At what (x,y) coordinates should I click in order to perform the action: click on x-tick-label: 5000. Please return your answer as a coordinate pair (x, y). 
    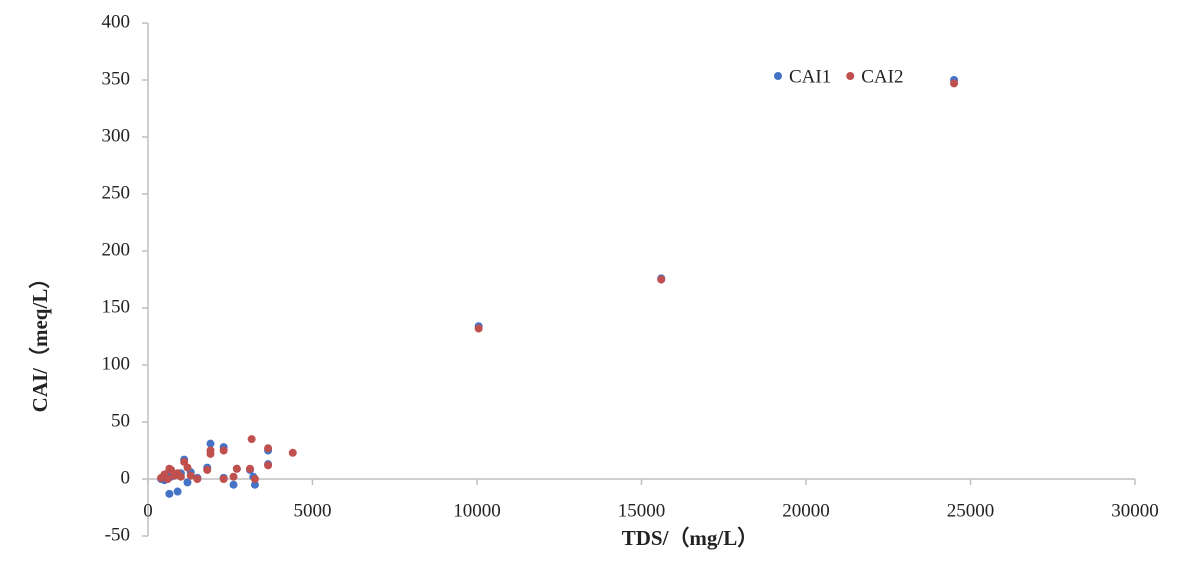
    Looking at the image, I should click on (313, 510).